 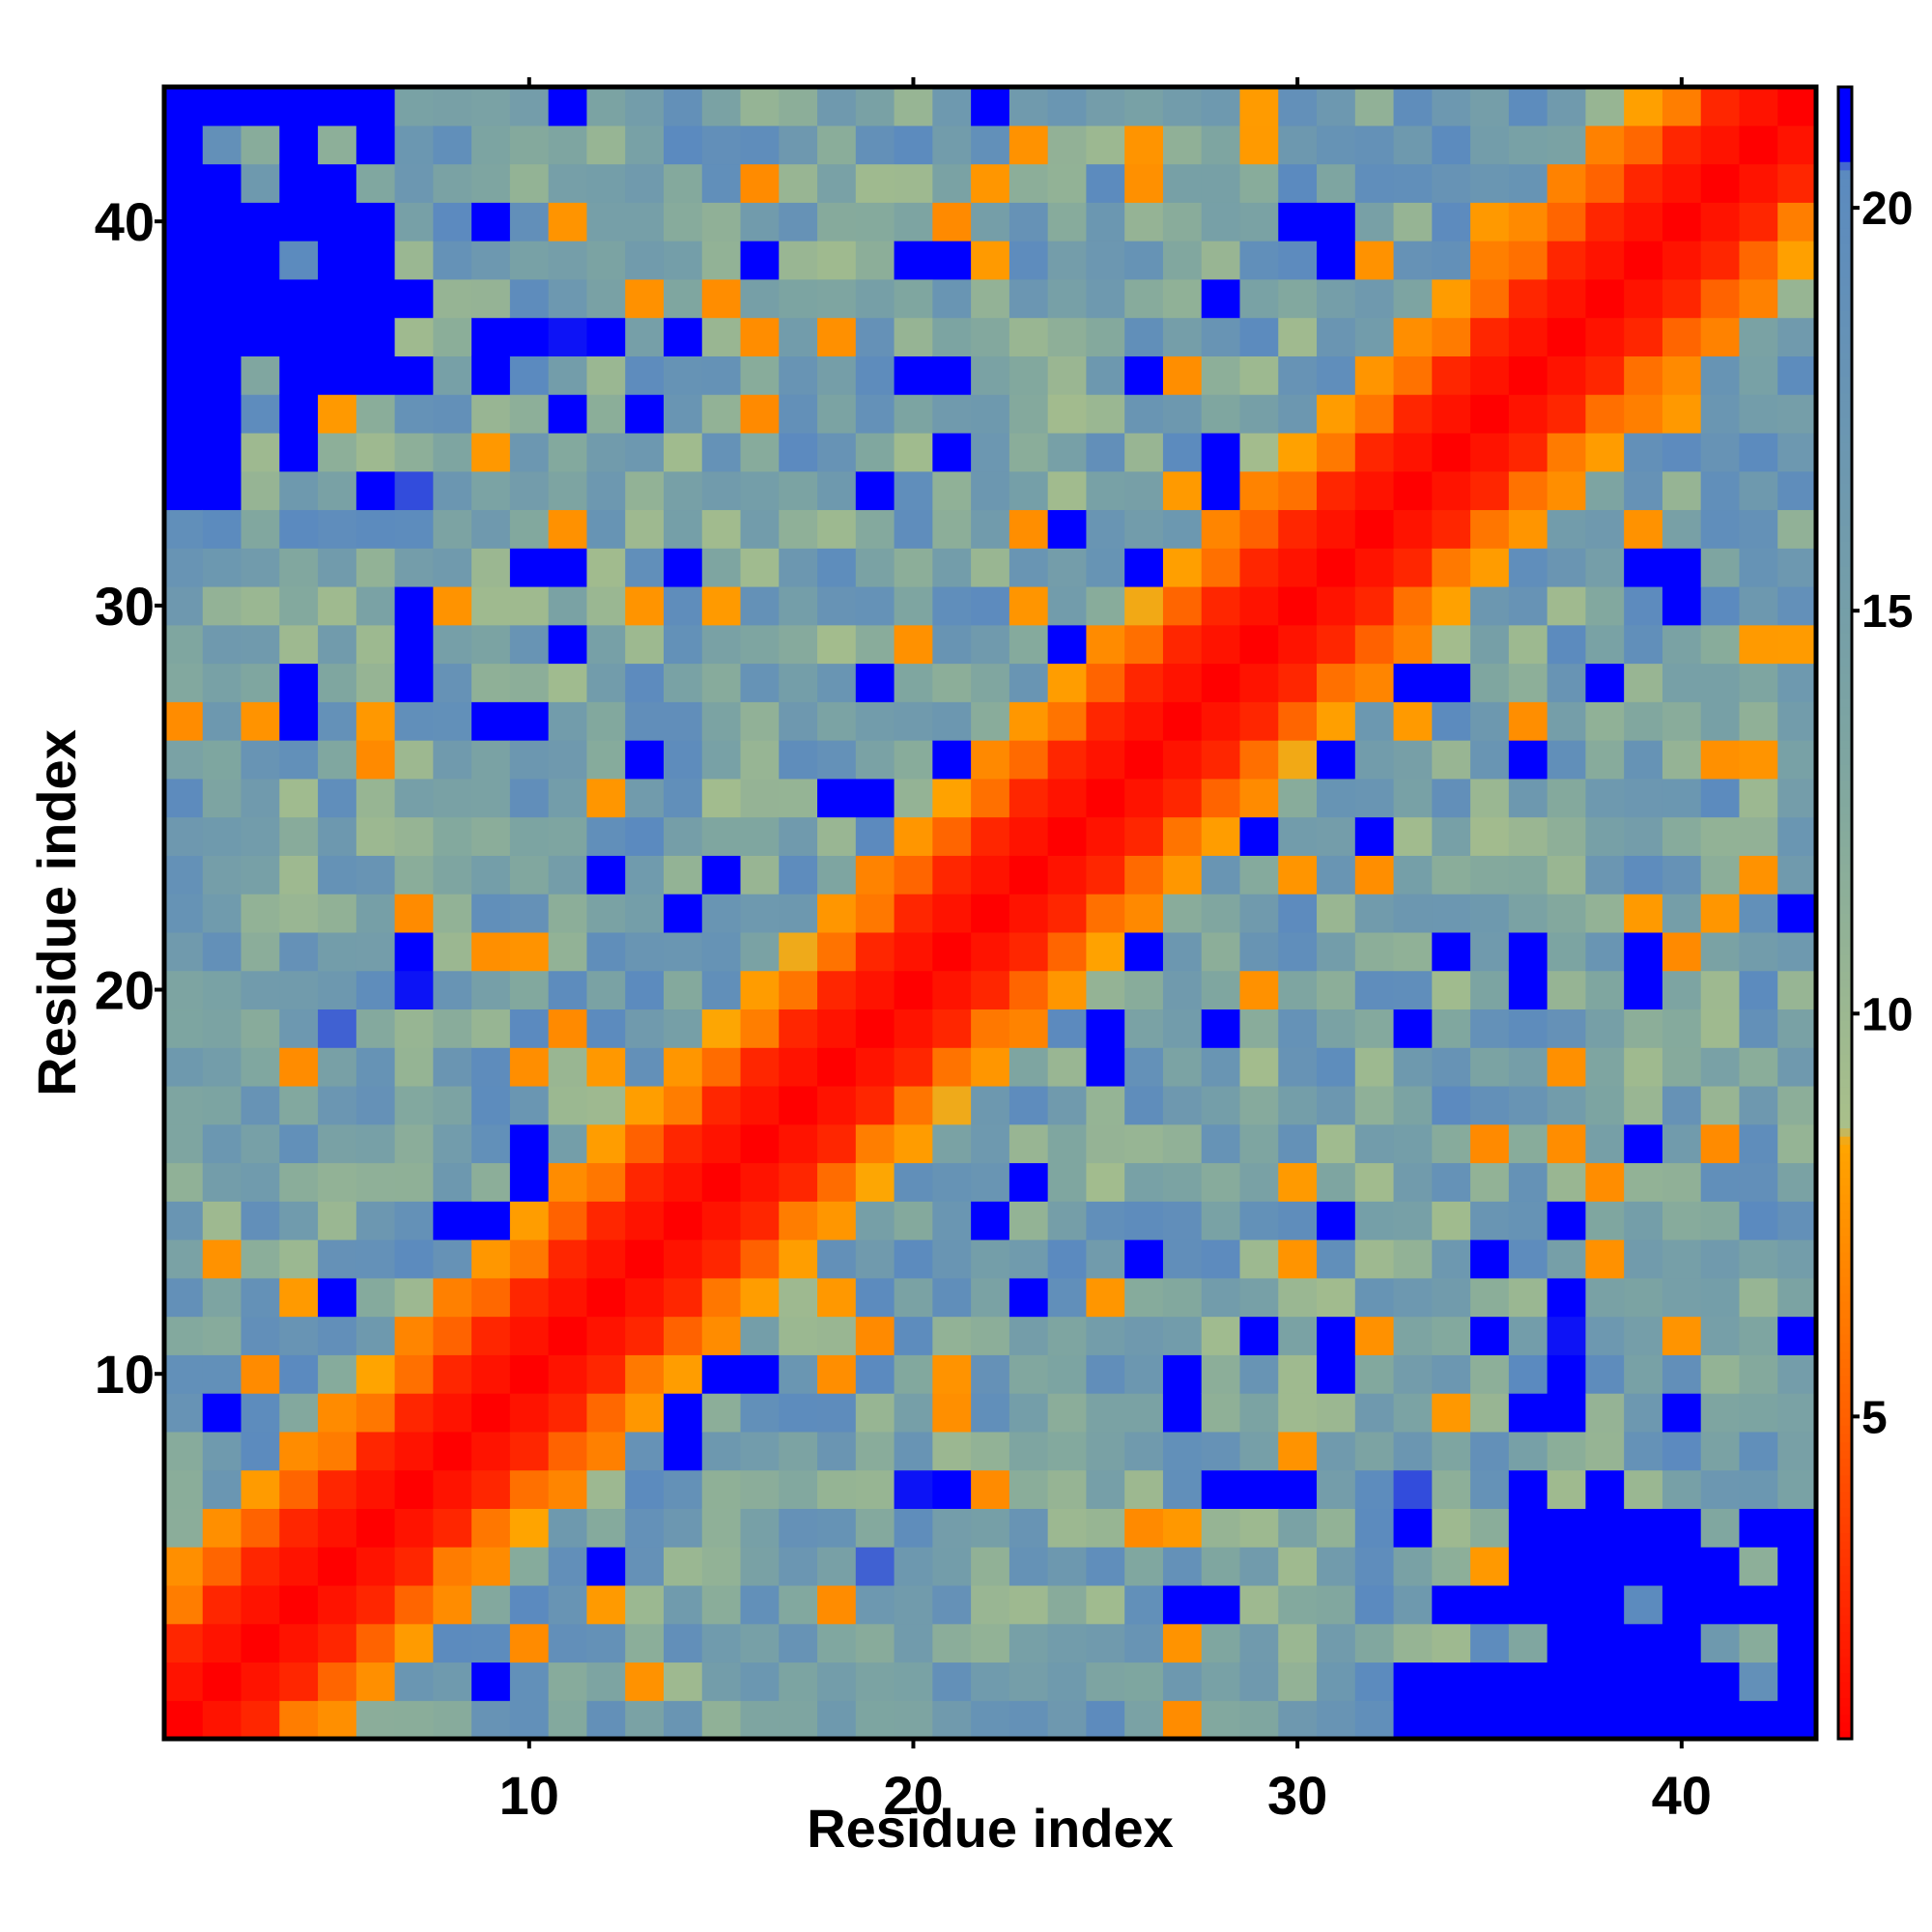 What do you see at coordinates (125, 1374) in the screenshot?
I see `y-tick-label: 10` at bounding box center [125, 1374].